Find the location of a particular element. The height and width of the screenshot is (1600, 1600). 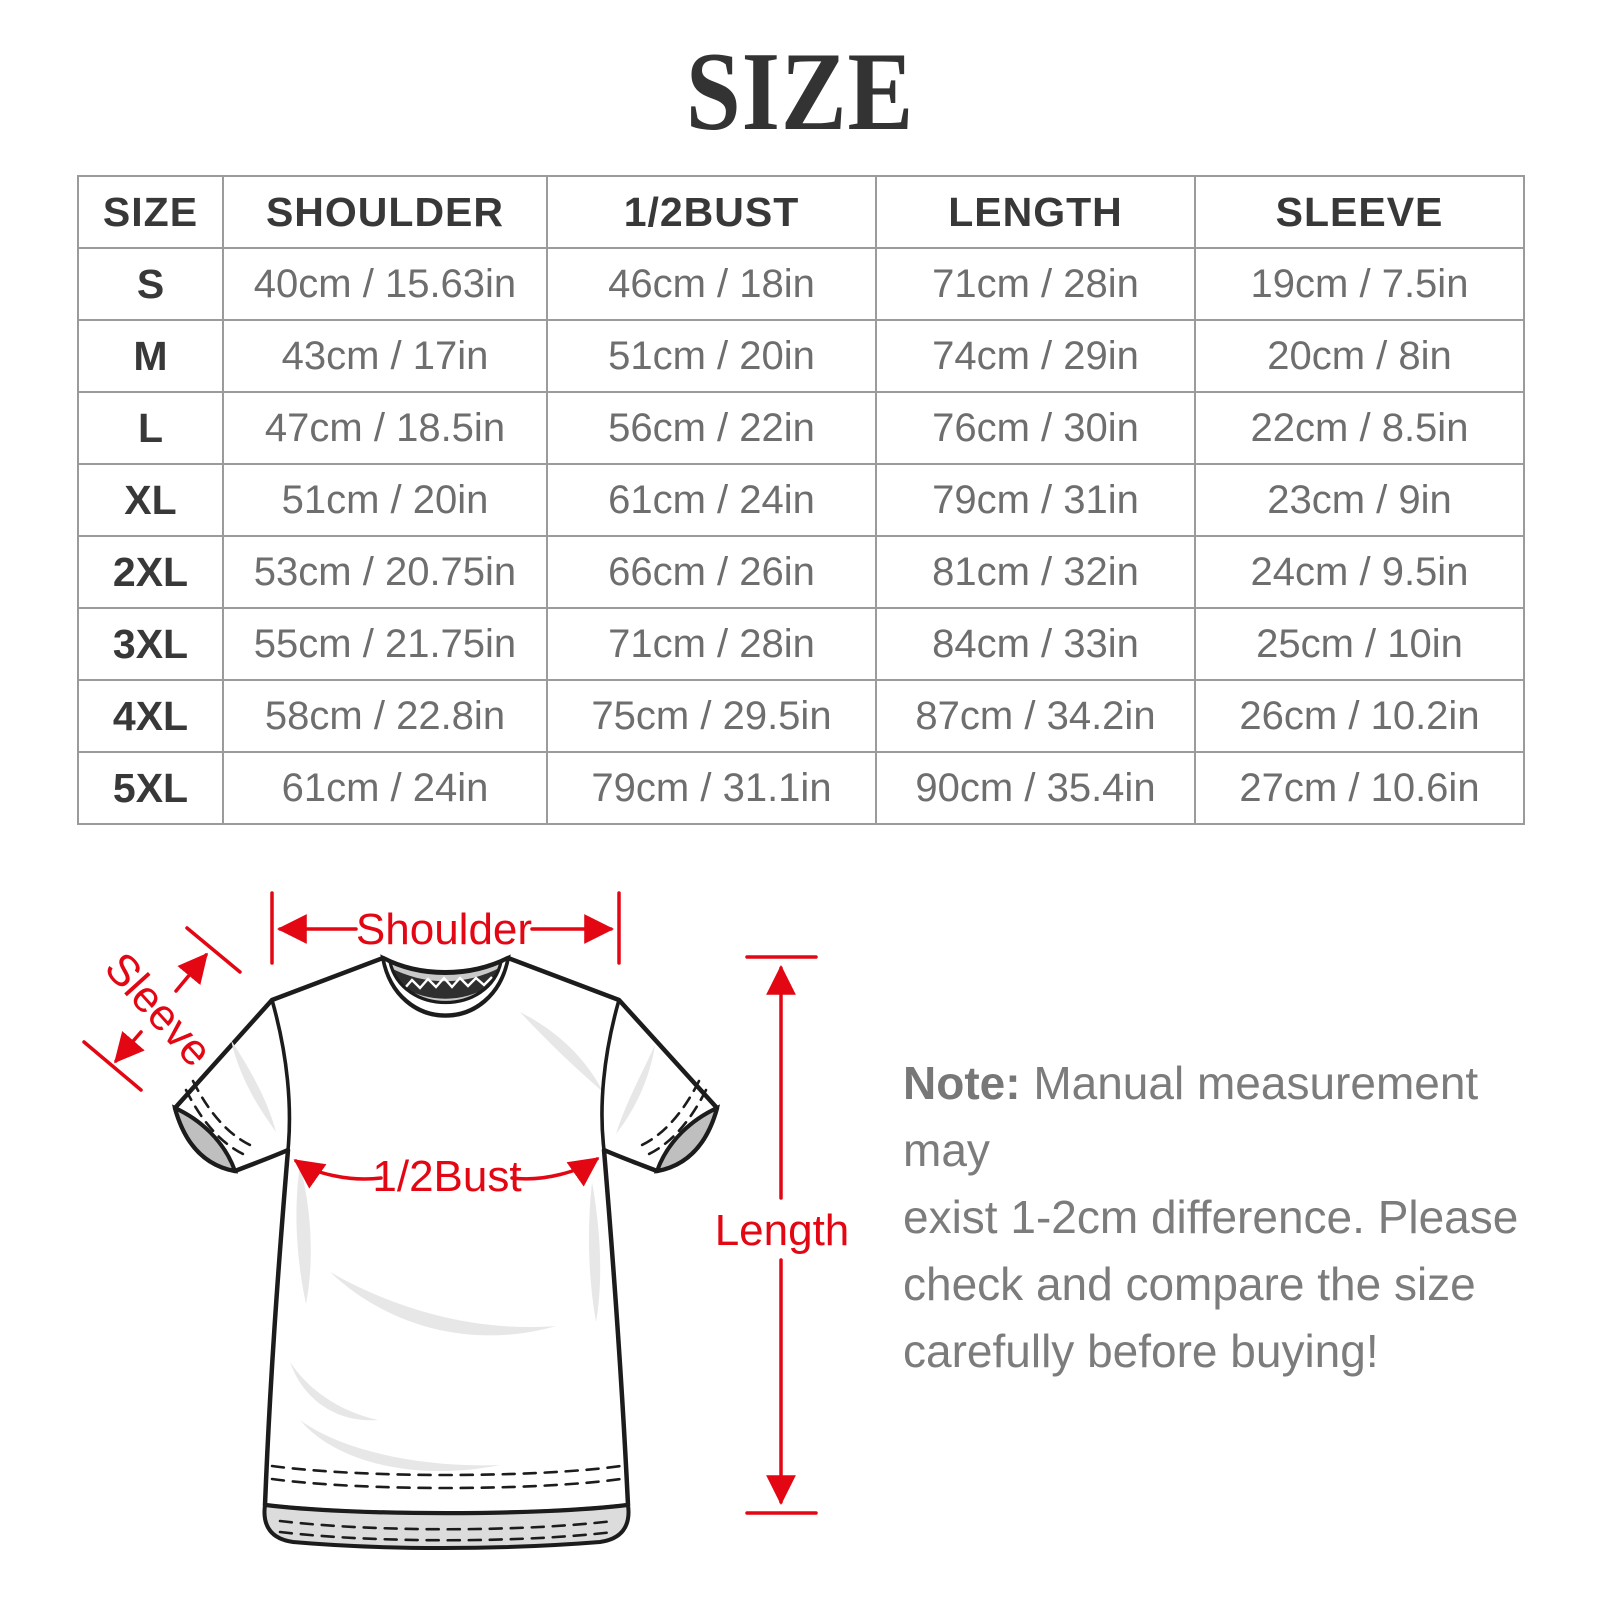

column-header-shoulder: SHOULDER is located at coordinates (385, 212).